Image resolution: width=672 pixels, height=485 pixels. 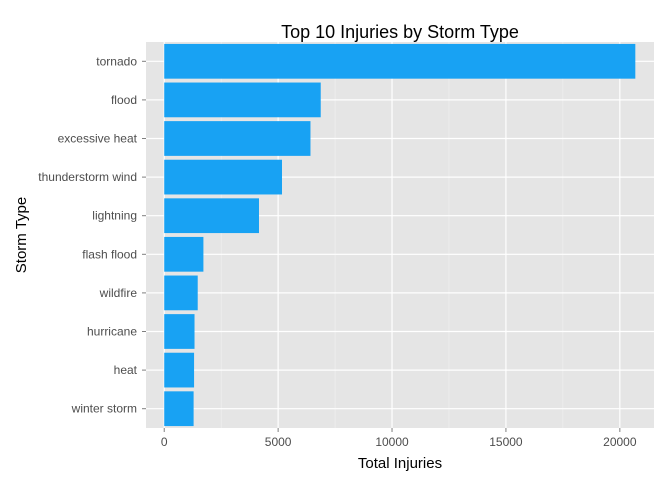 What do you see at coordinates (109, 254) in the screenshot?
I see `y-tick-label: flash flood` at bounding box center [109, 254].